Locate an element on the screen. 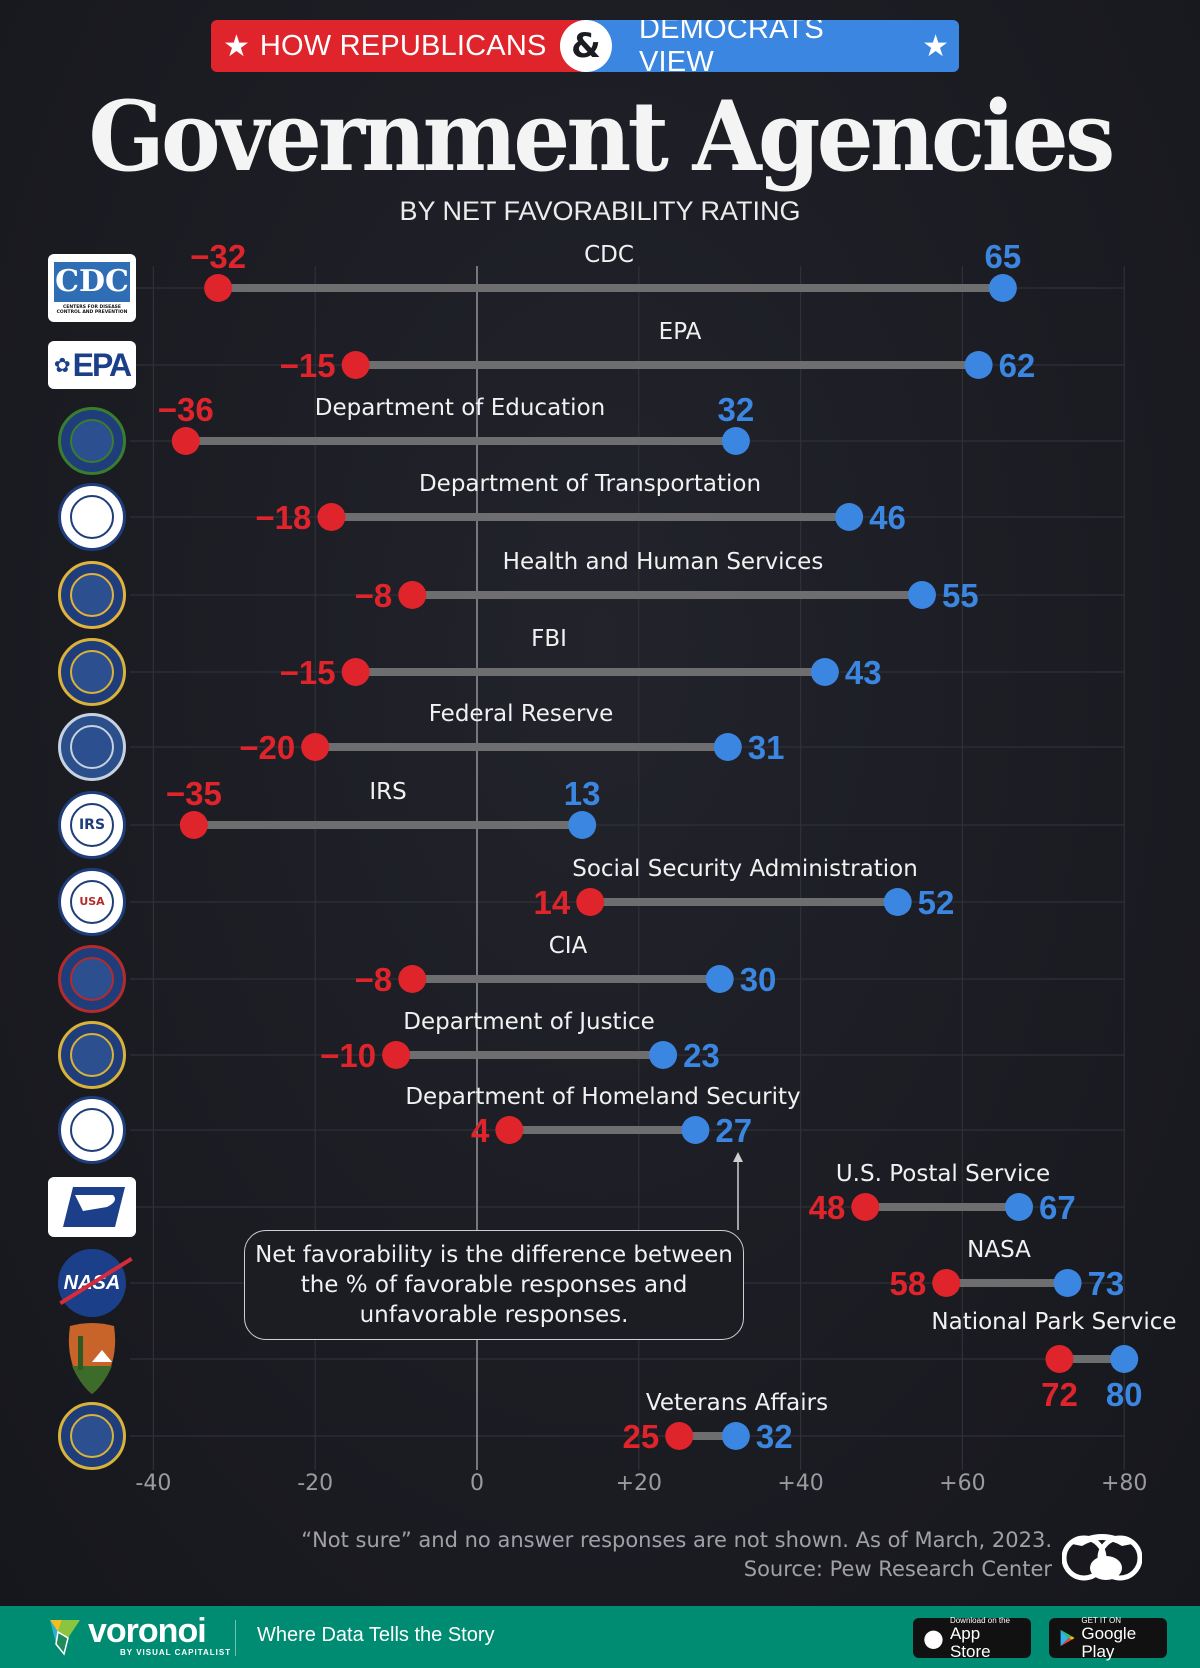 The width and height of the screenshot is (1200, 1668). x-tick-label: +20 is located at coordinates (639, 1483).